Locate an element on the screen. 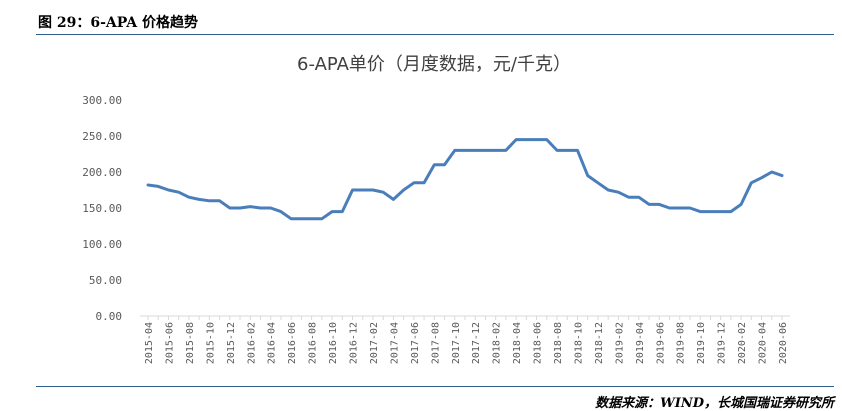  y-tick-label: 150.00 is located at coordinates (102, 208).